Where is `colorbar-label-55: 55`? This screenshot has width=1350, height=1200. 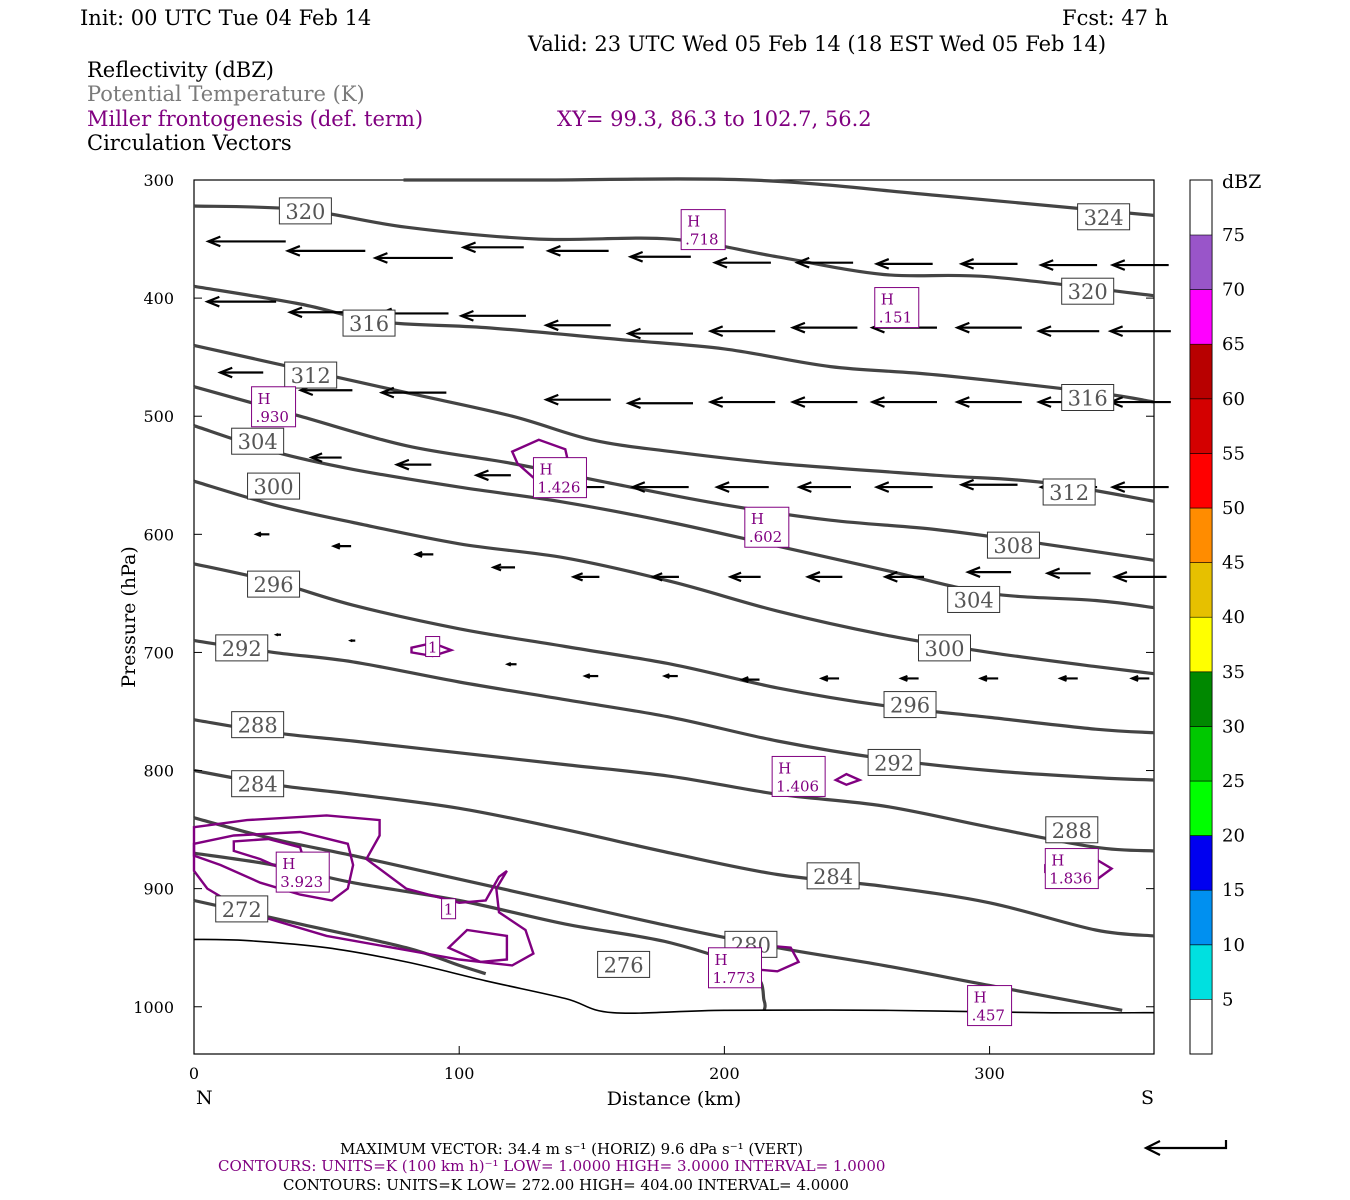
colorbar-label-55: 55 is located at coordinates (1233, 453).